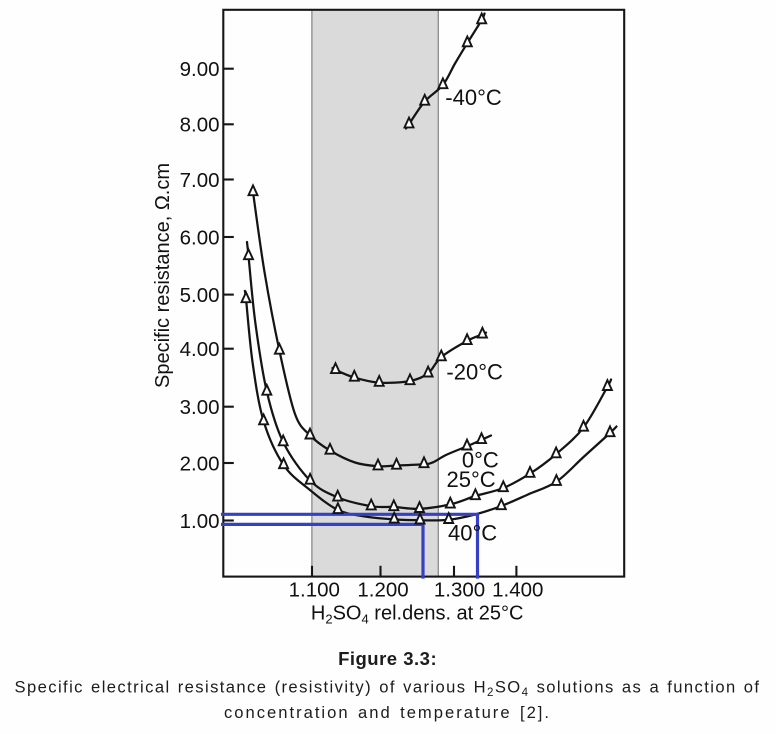 The image size is (776, 734). I want to click on svg-text: 7.00, so click(200, 180).